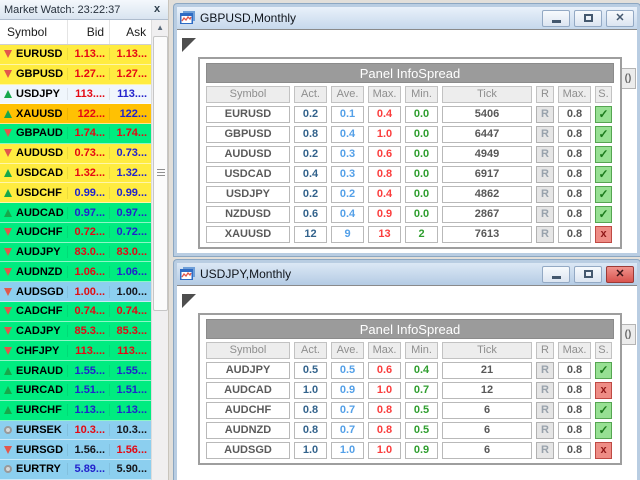  I want to click on column-header-bid: Bid, so click(88, 32).